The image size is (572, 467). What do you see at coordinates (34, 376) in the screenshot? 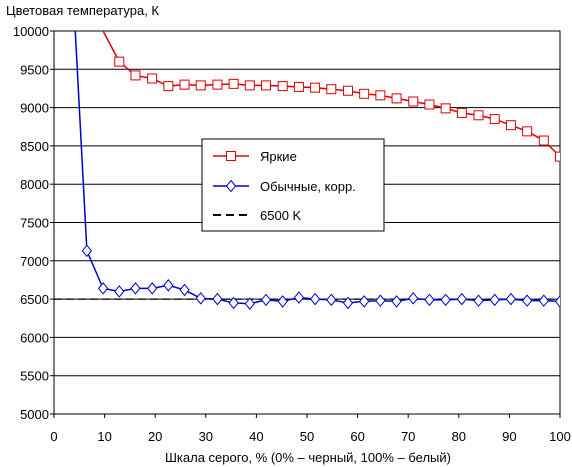
I see `y-tick-label: 5500` at bounding box center [34, 376].